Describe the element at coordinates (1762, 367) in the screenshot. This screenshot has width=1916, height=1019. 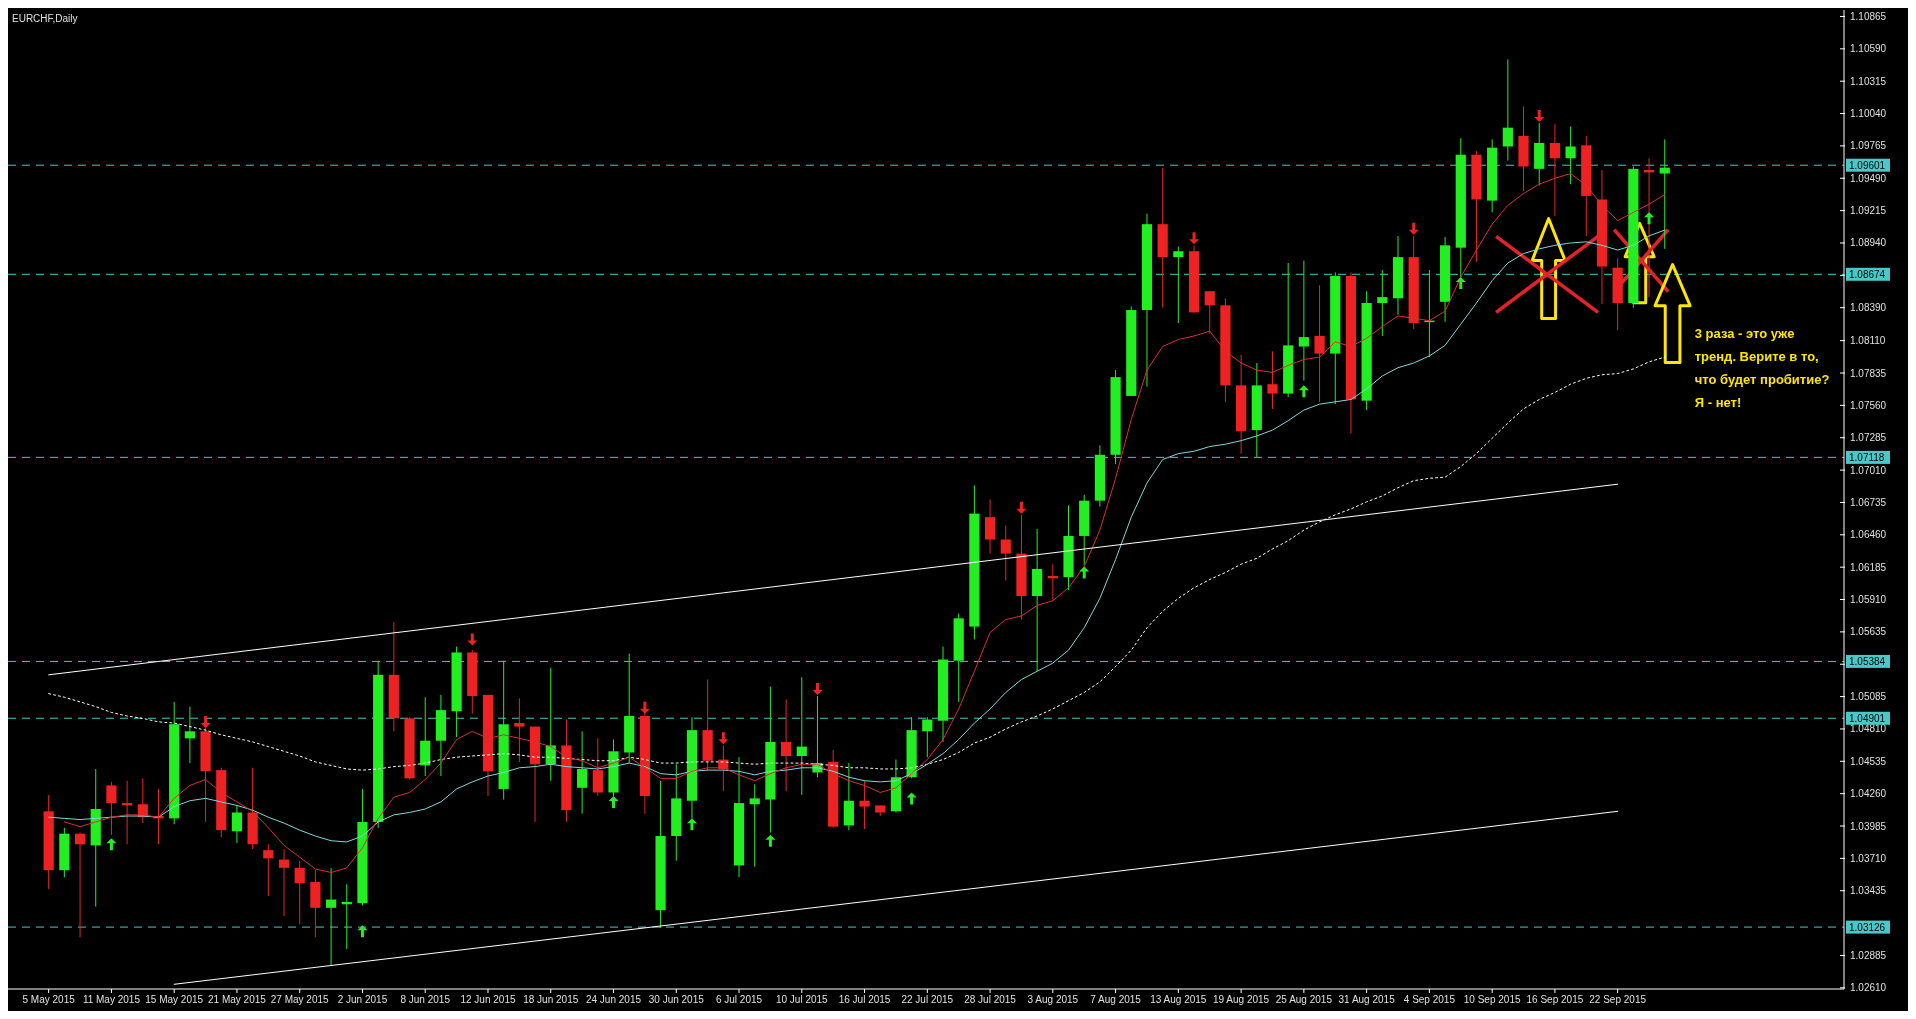
I see `text: 3 раза - это уже тренд. Верите в то, что будет пробитие? Я - нет!` at that location.